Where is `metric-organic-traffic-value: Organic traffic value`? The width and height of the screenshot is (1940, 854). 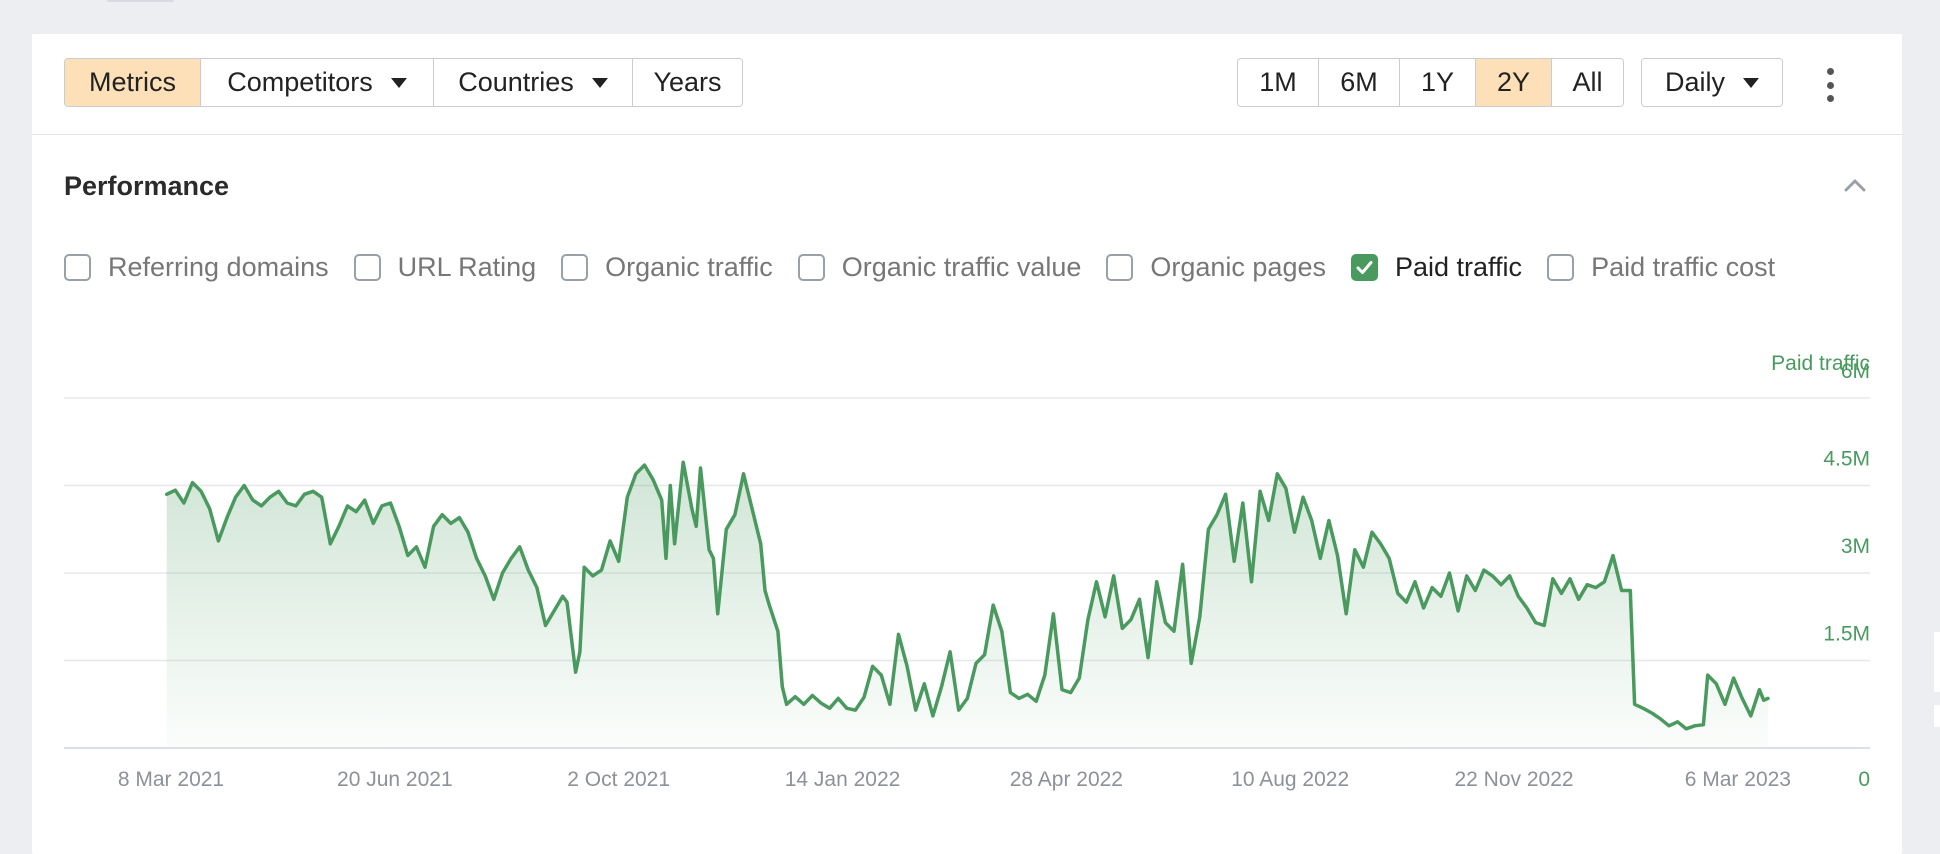
metric-organic-traffic-value: Organic traffic value is located at coordinates (939, 267).